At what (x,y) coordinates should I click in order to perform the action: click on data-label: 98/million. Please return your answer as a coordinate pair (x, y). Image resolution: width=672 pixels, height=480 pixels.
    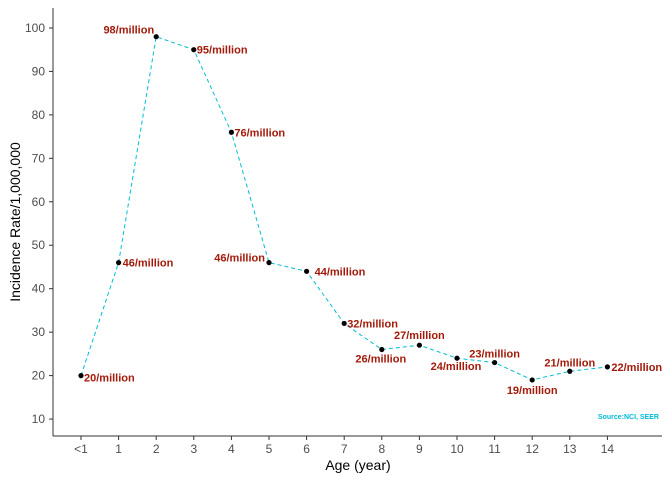
    Looking at the image, I should click on (128, 31).